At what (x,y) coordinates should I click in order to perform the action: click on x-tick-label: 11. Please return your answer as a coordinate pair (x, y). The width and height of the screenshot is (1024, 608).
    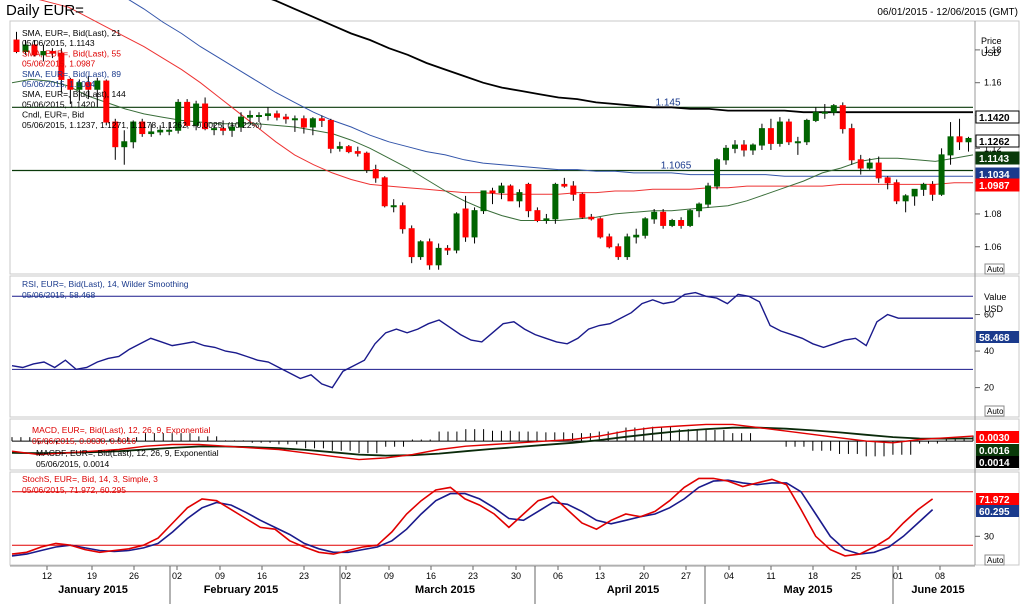
    Looking at the image, I should click on (770, 576).